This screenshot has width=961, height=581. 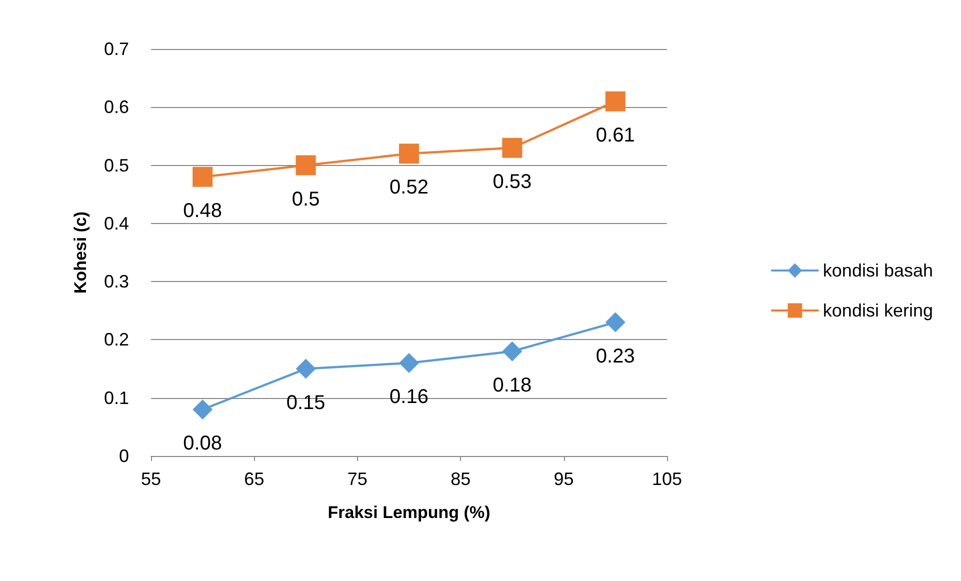 I want to click on data-label: 0.23, so click(x=615, y=356).